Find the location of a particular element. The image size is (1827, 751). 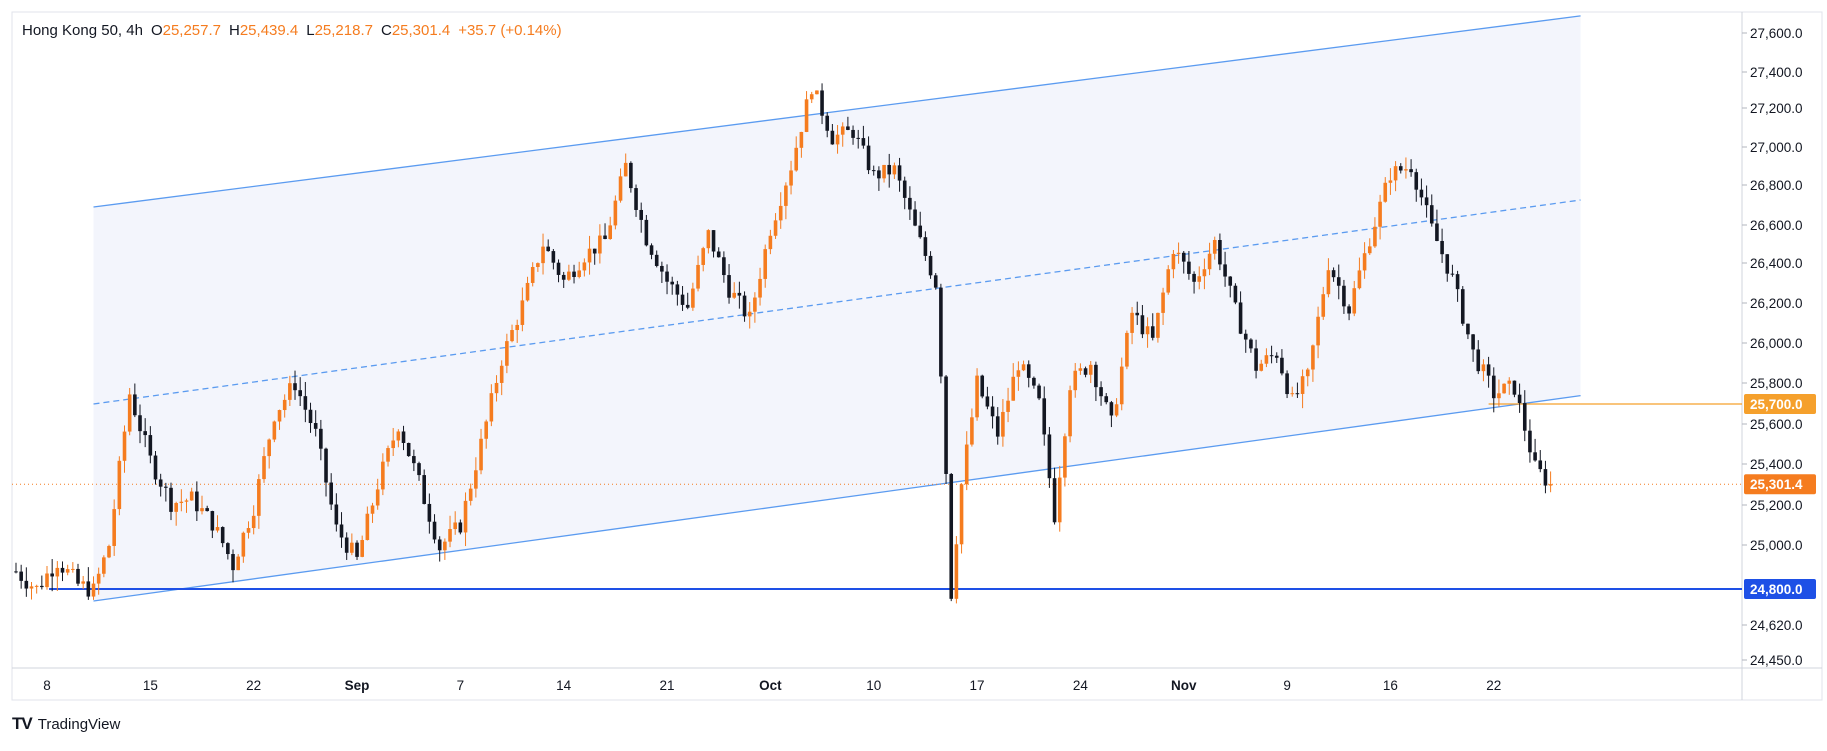

low-label: L is located at coordinates (310, 30).